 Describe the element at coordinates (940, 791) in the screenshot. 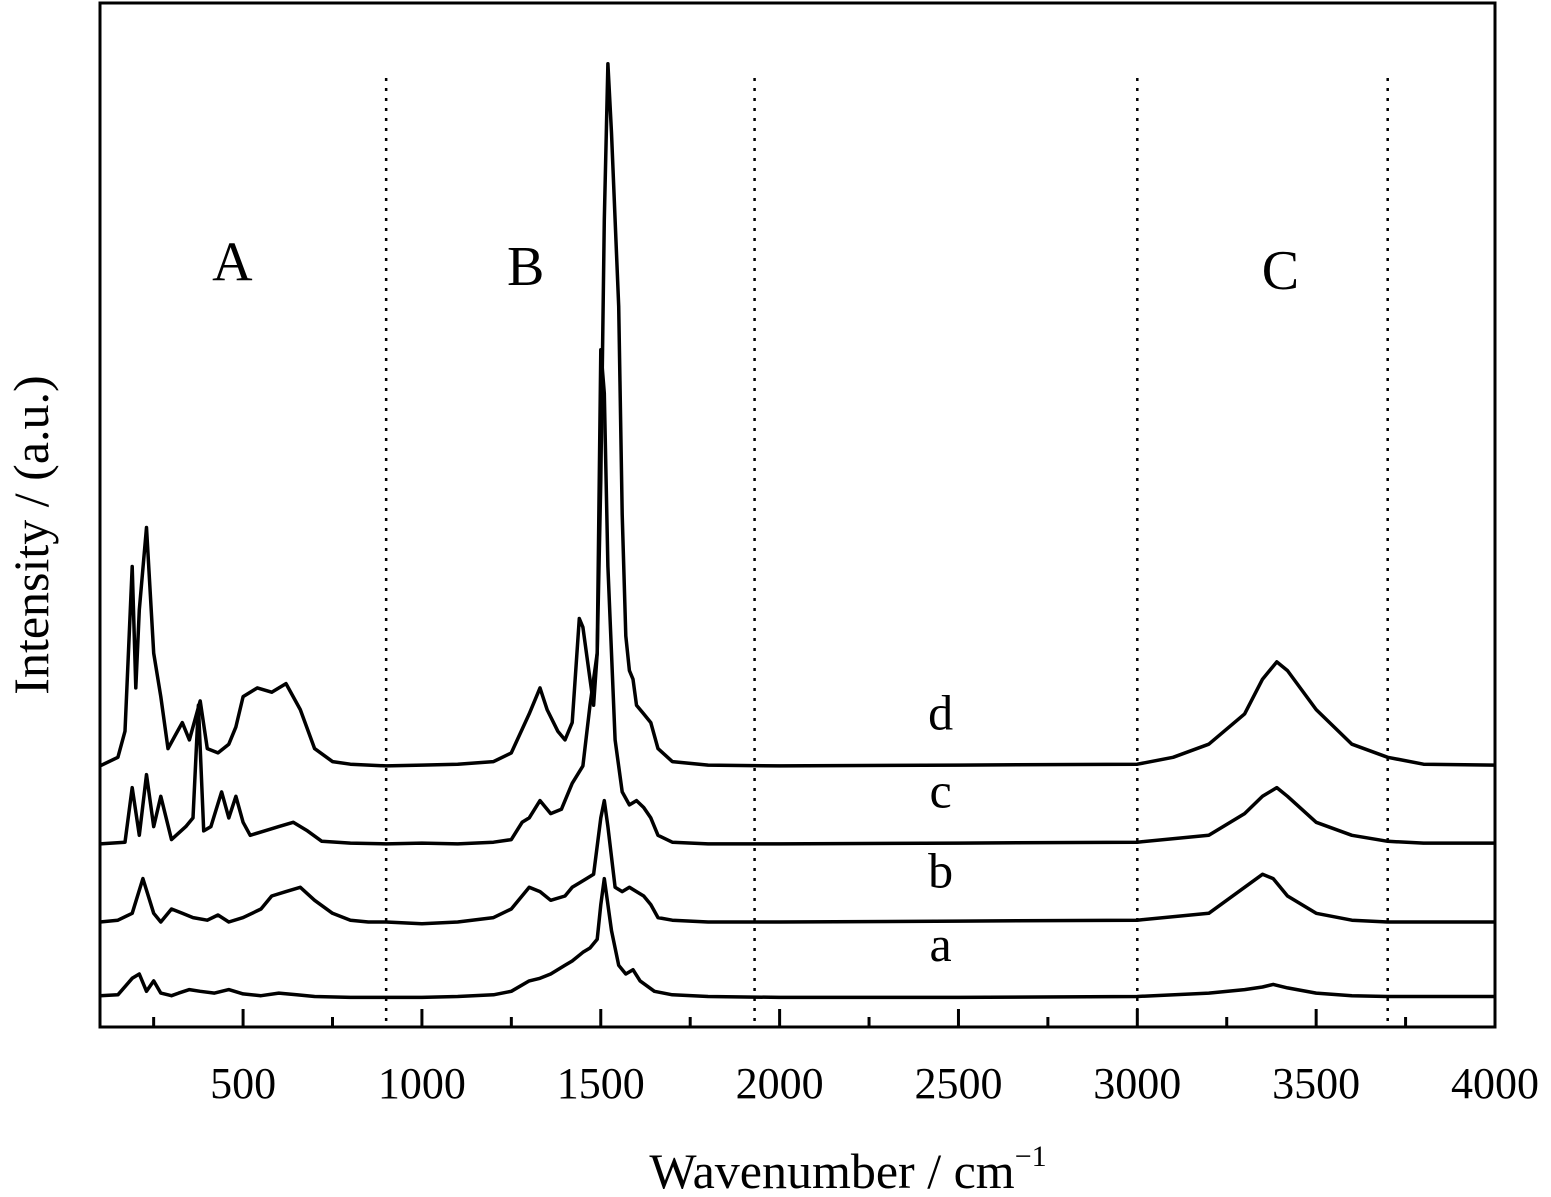

I see `curve-label-c: c` at that location.